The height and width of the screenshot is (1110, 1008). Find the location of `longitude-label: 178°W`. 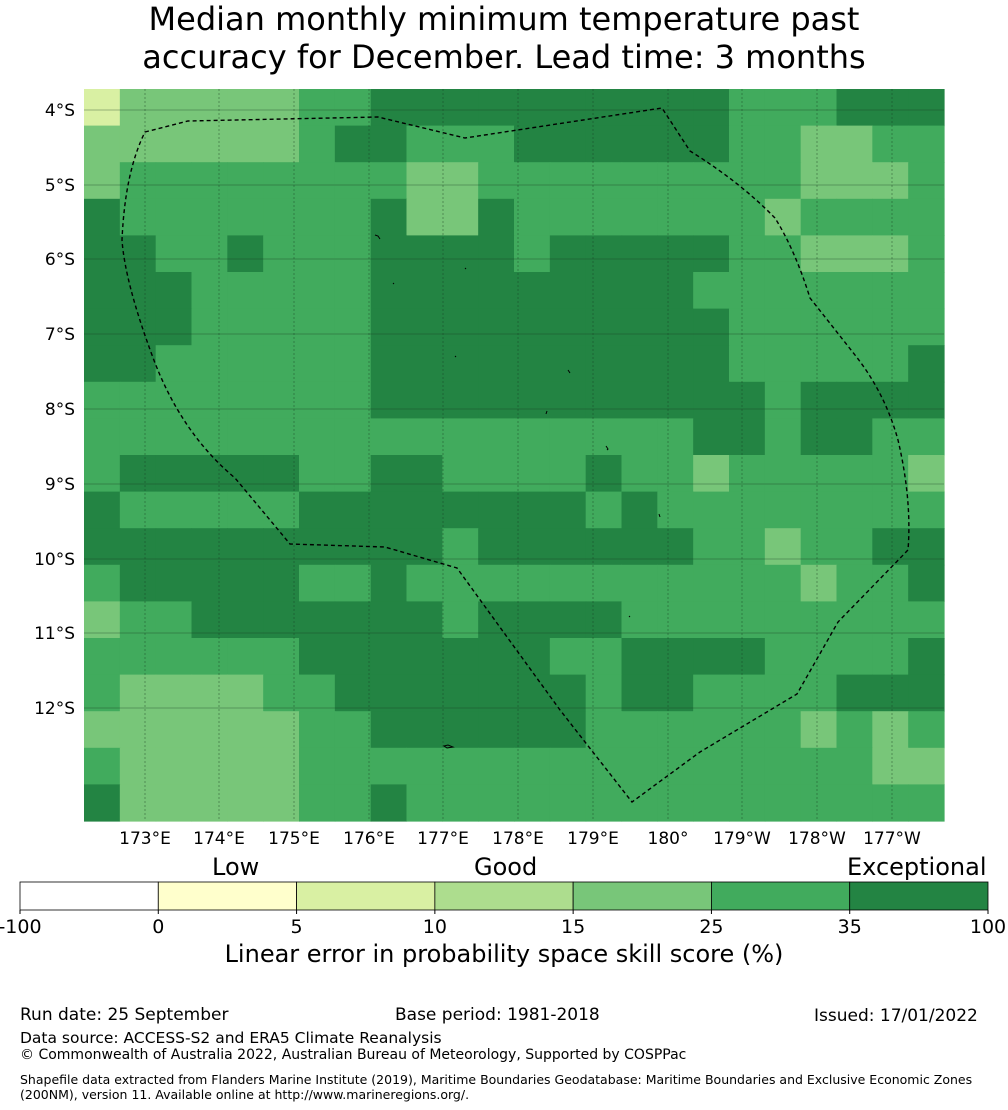

longitude-label: 178°W is located at coordinates (817, 839).